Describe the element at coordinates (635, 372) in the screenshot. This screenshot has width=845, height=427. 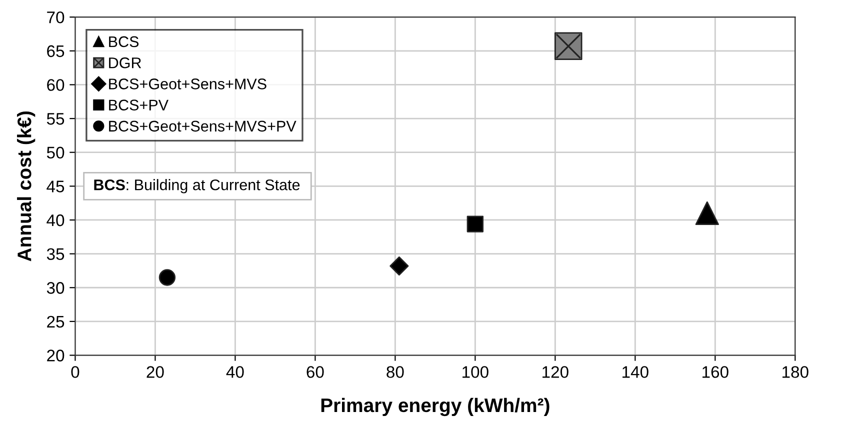
I see `x-tick-label: 140` at that location.